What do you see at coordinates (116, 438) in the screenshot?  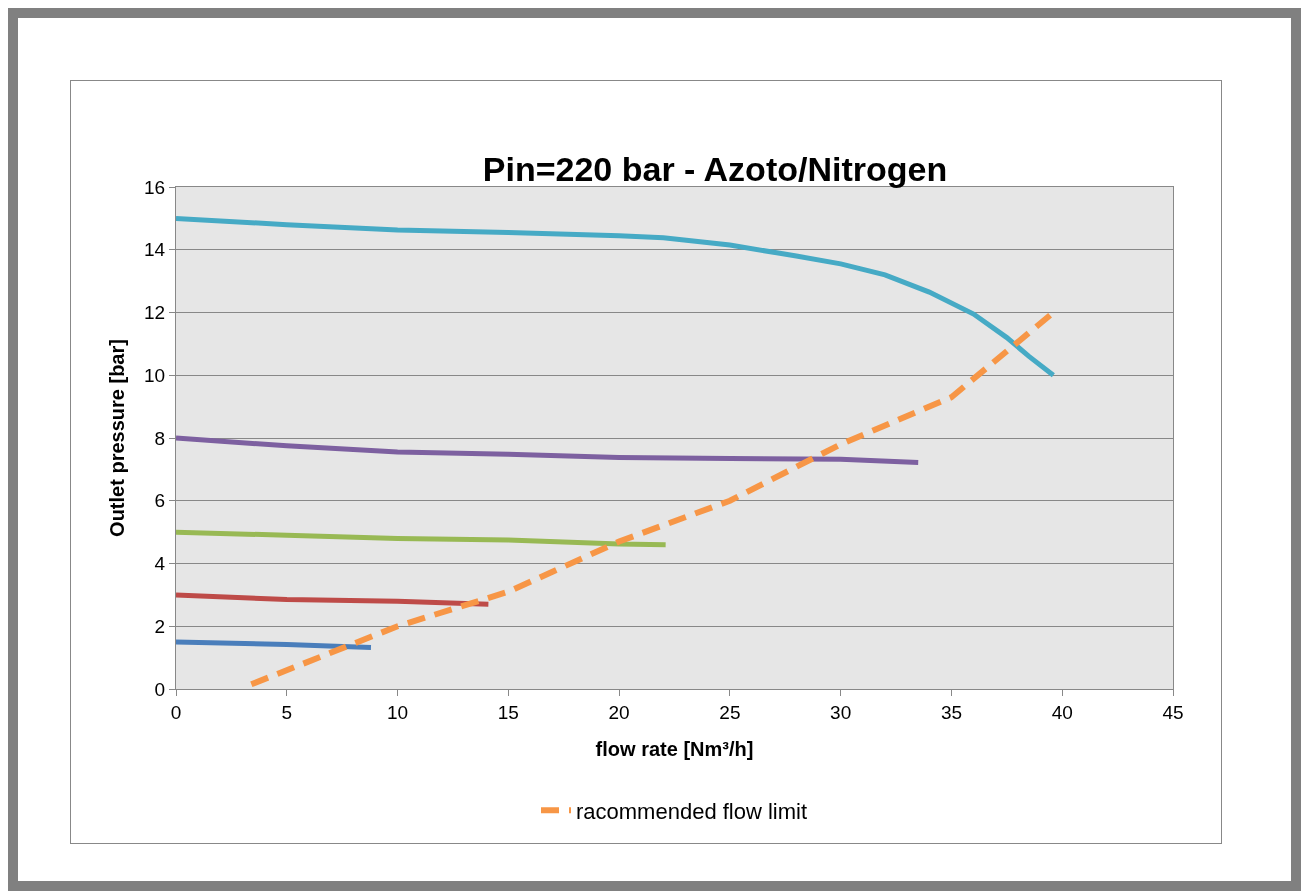 I see `y-axis-title: Outlet pressure [bar]` at bounding box center [116, 438].